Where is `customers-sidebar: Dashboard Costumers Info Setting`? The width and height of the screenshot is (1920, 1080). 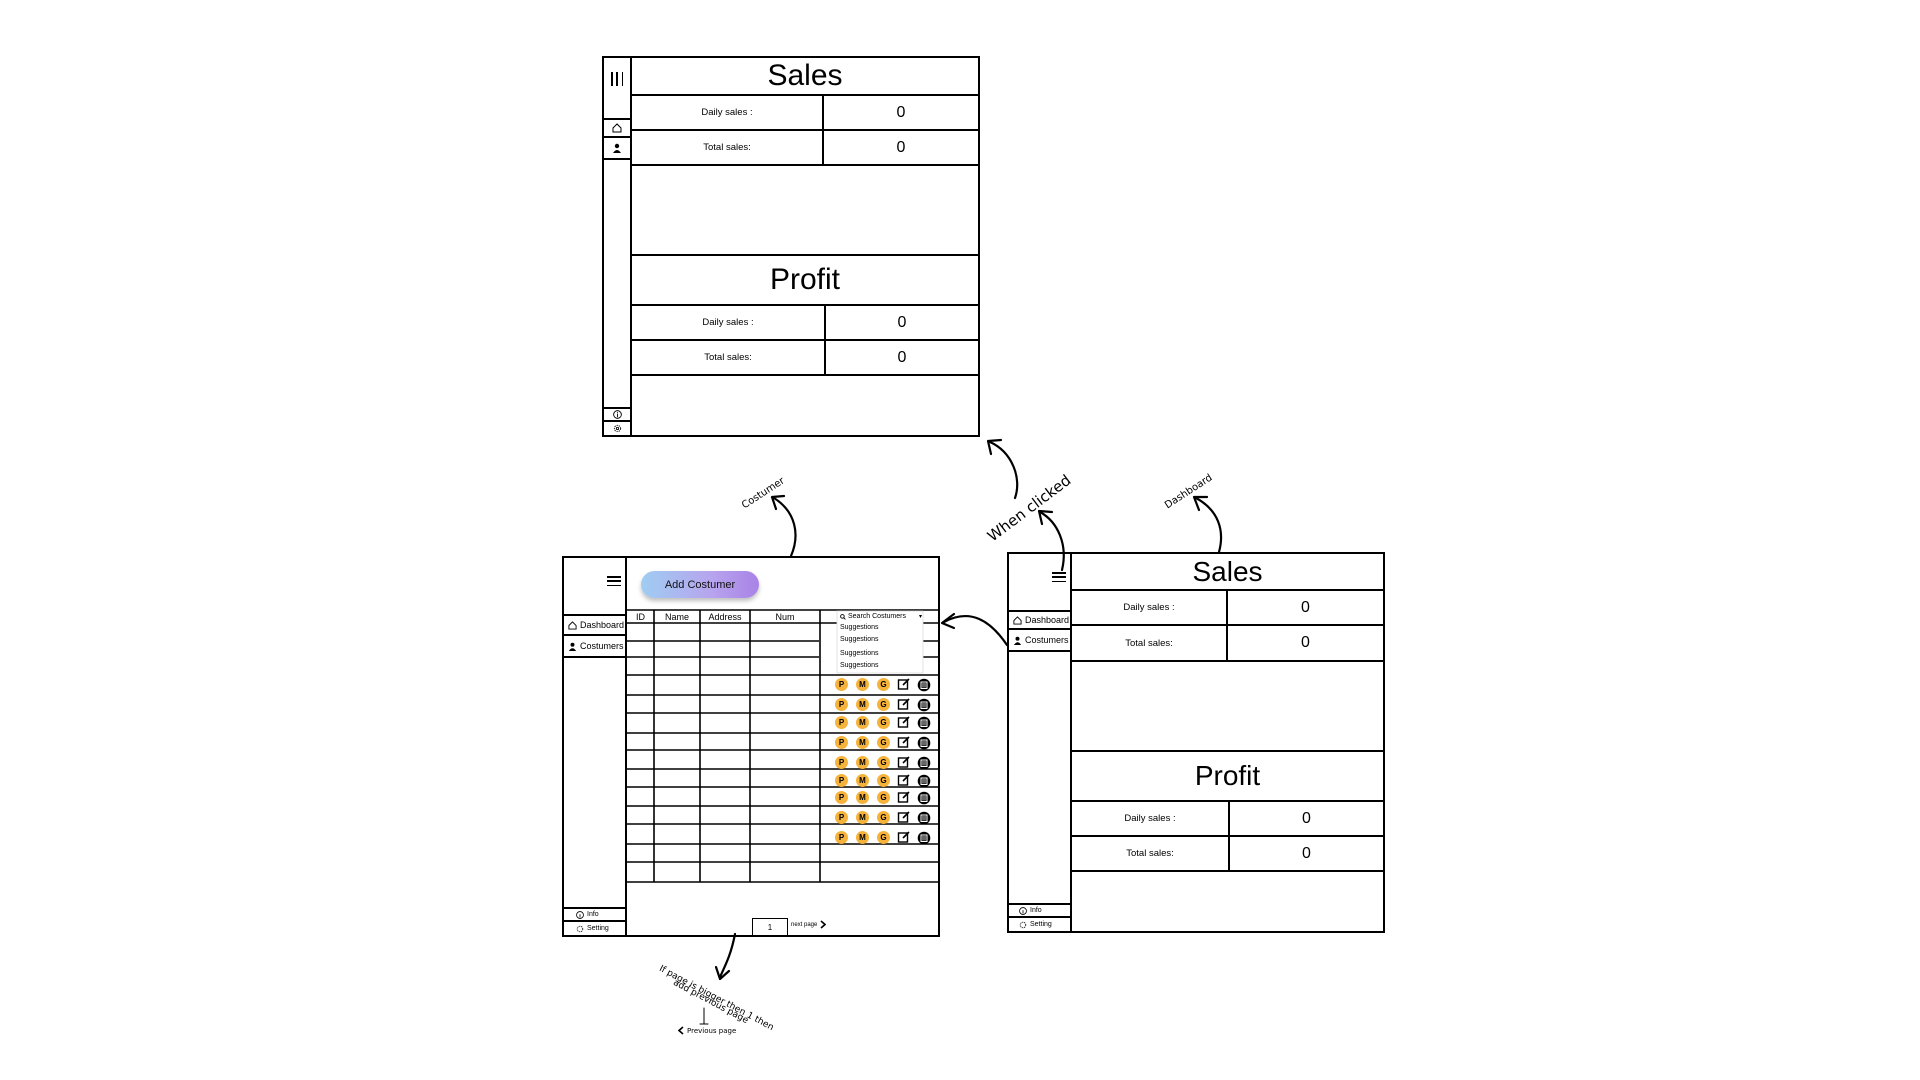
customers-sidebar: Dashboard Costumers Info Setting is located at coordinates (595, 746).